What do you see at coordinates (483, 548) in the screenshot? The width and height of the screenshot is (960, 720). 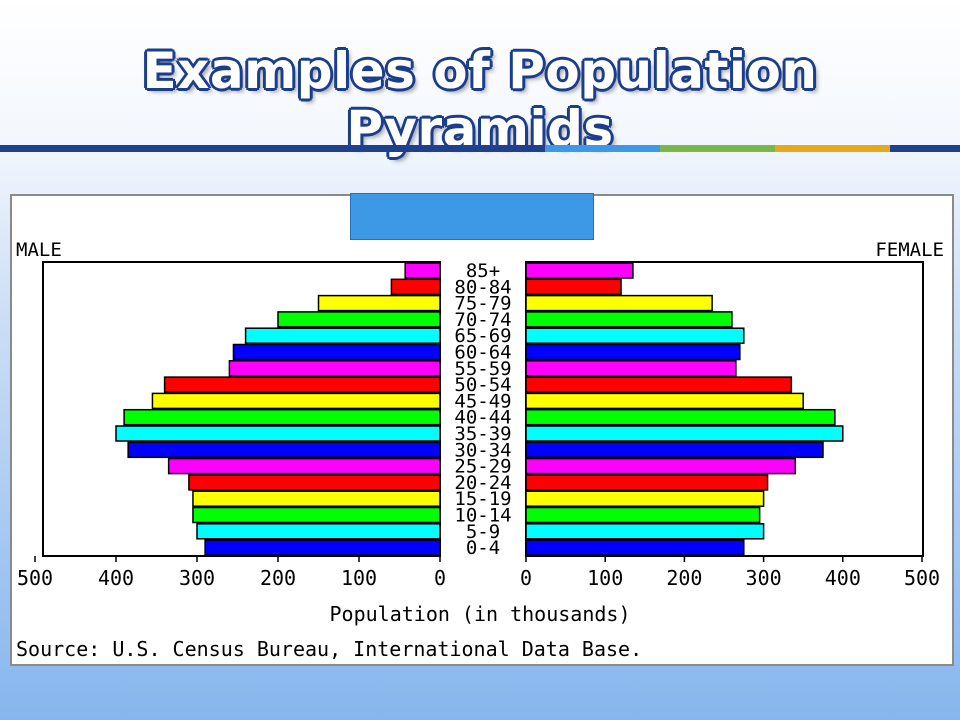 I see `age-label-0-4: 0-4` at bounding box center [483, 548].